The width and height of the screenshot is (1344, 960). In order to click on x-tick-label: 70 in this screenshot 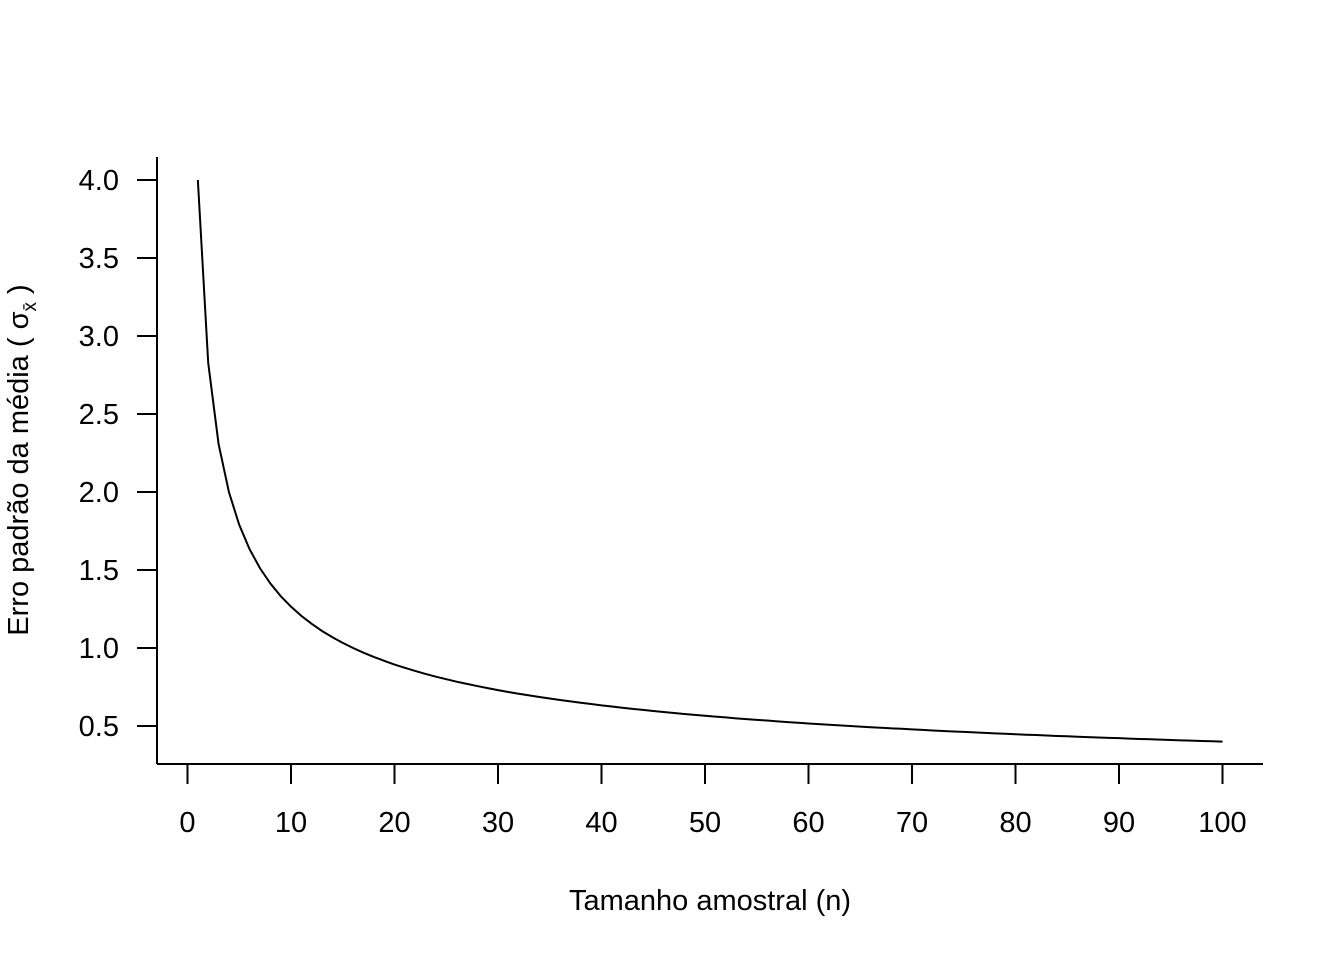, I will do `click(912, 823)`.